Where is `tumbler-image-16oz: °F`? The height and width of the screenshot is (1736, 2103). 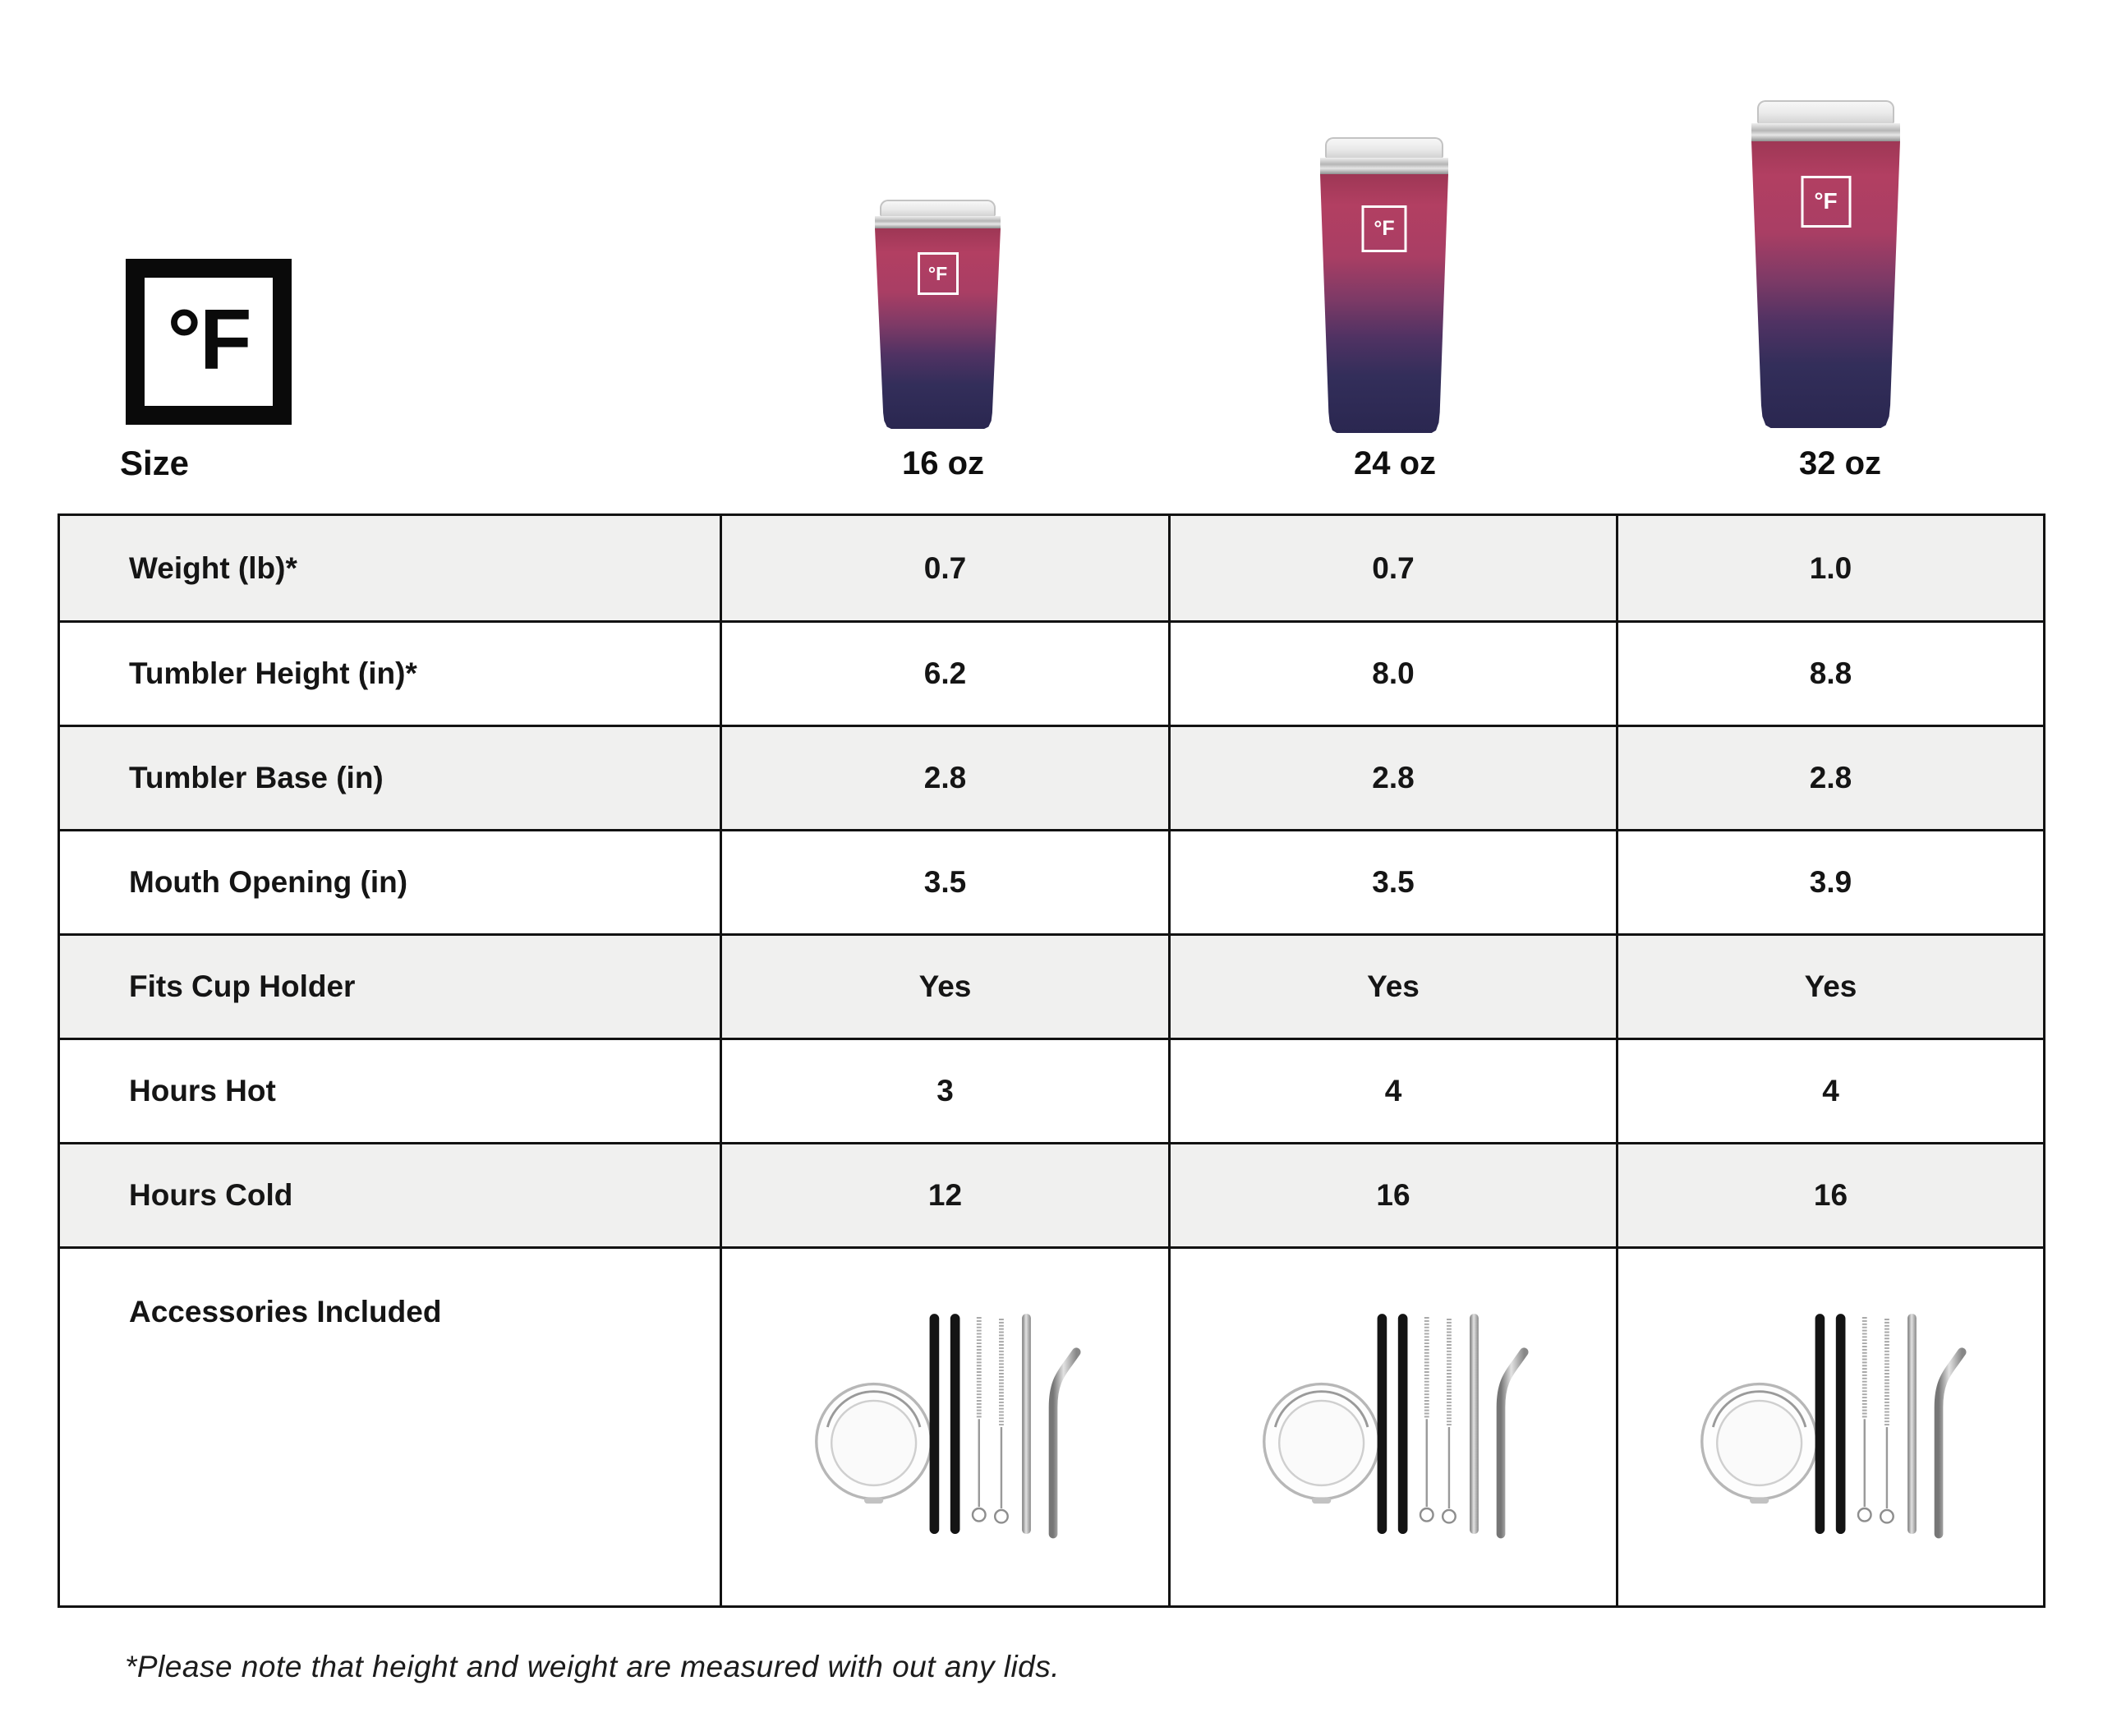 tumbler-image-16oz: °F is located at coordinates (938, 315).